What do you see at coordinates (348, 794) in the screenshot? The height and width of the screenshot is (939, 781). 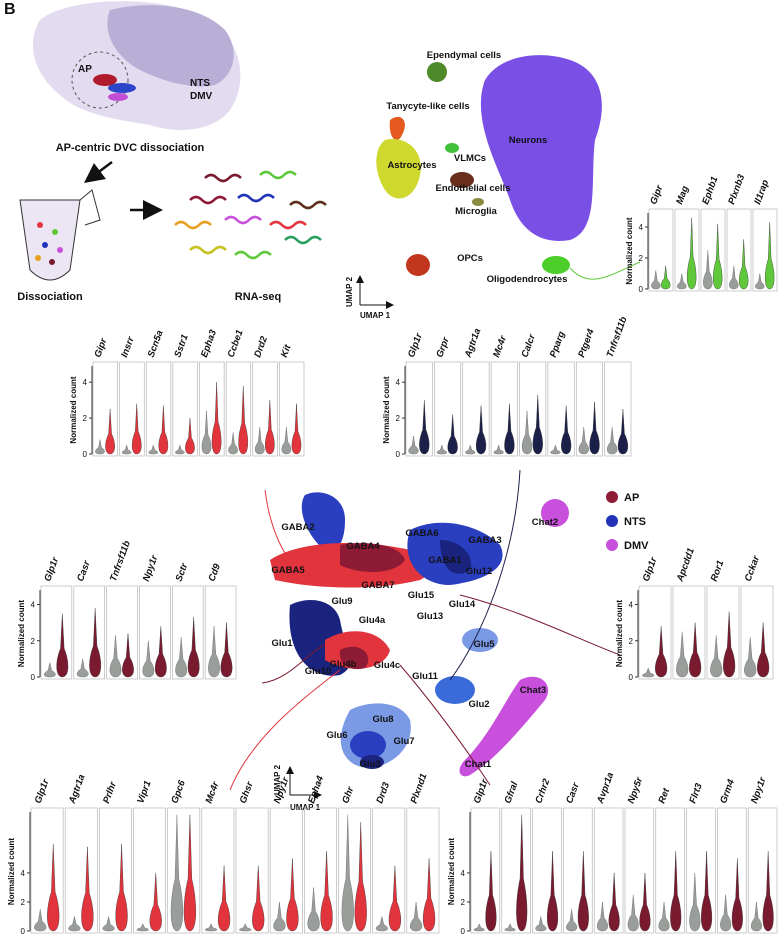 I see `gene-label: Ghr` at bounding box center [348, 794].